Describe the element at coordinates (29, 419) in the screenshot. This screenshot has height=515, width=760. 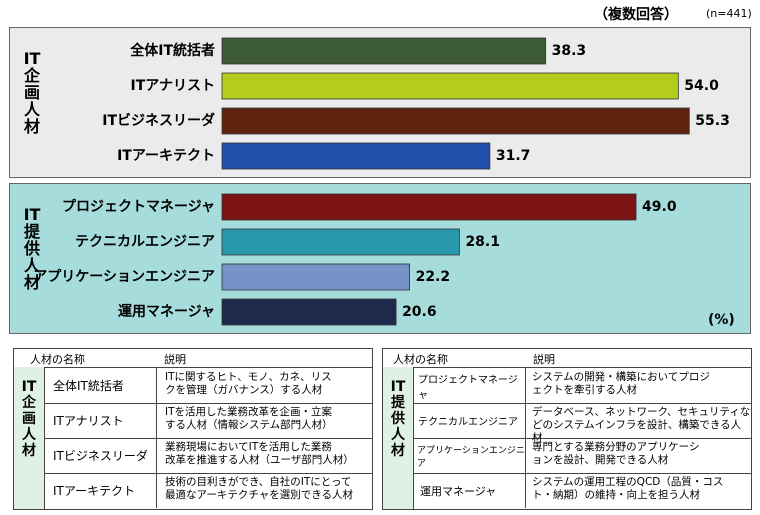
I see `side-label-text: IT企画人材` at that location.